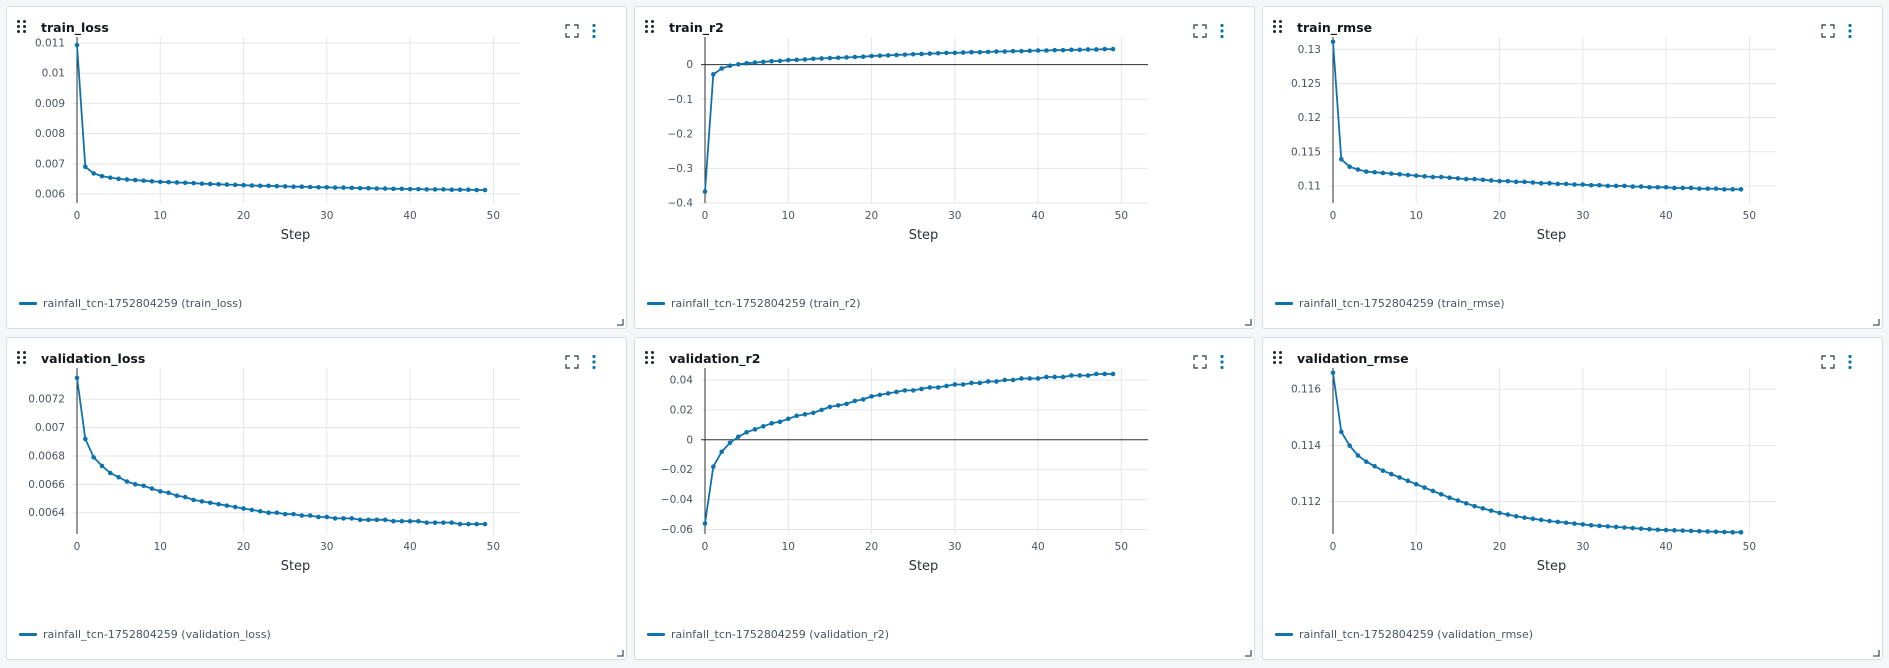 The image size is (1889, 668). What do you see at coordinates (280, 451) in the screenshot?
I see `series-line` at bounding box center [280, 451].